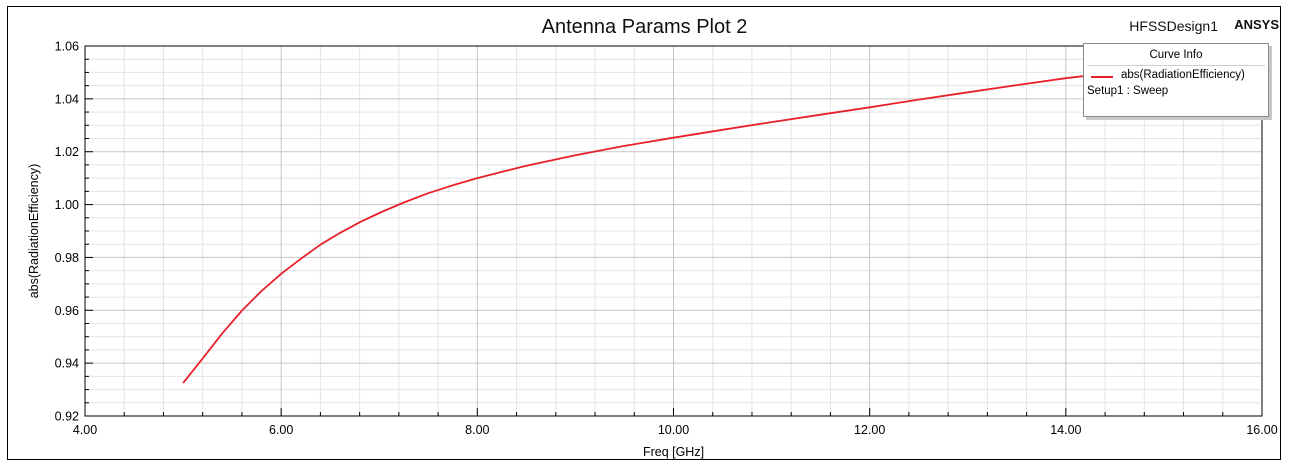 The width and height of the screenshot is (1289, 466). Describe the element at coordinates (67, 417) in the screenshot. I see `y-tick-label: 0.92` at that location.